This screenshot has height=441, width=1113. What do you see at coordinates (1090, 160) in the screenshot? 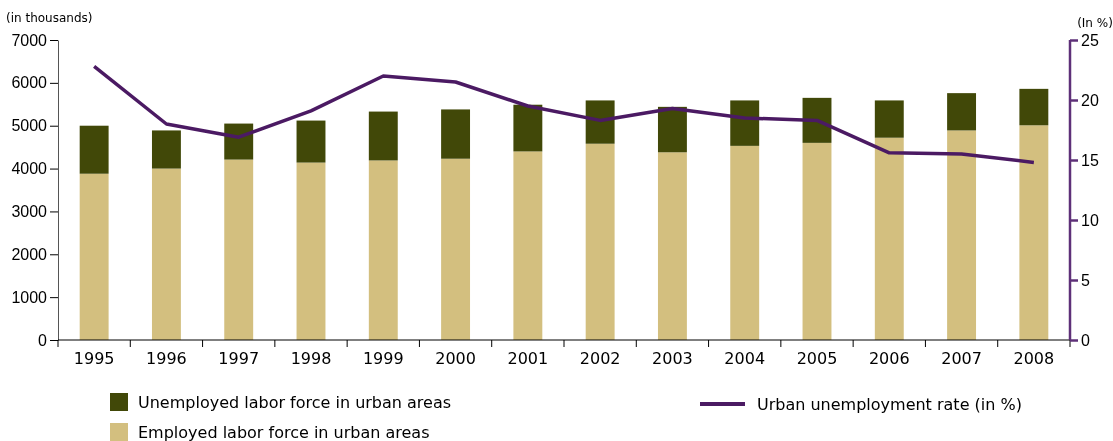
I see `y2-tick-label: 15` at bounding box center [1090, 160].